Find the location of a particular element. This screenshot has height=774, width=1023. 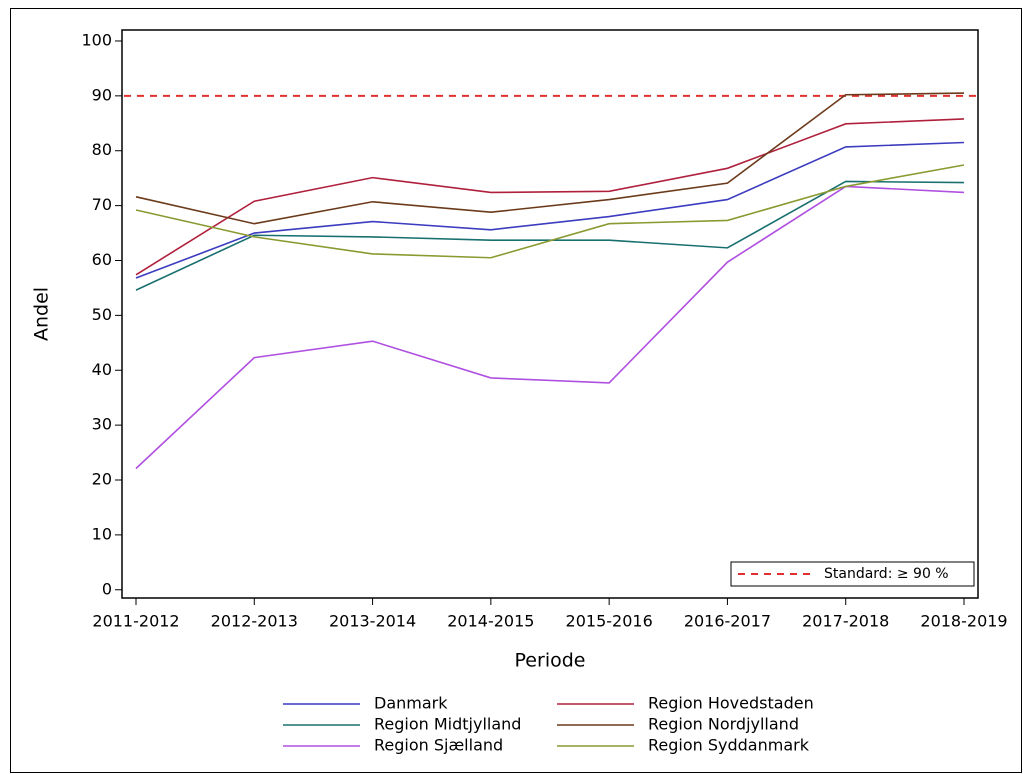

x-tick-label: 2015-2016 is located at coordinates (609, 621).